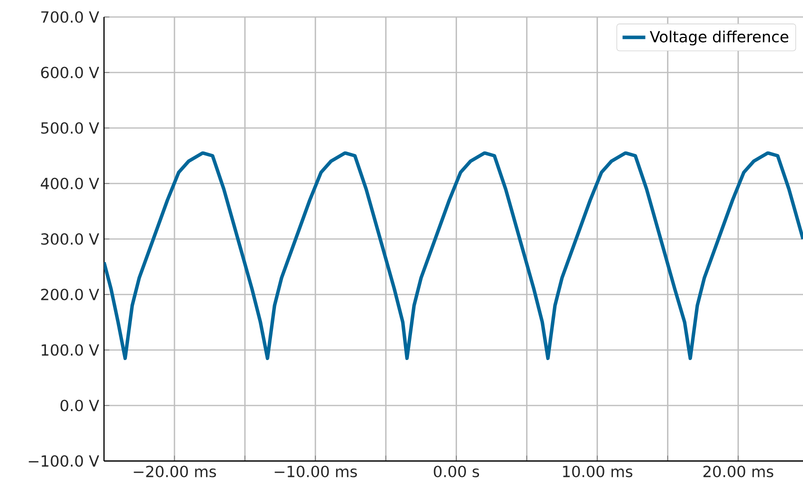 This screenshot has height=495, width=803. Describe the element at coordinates (175, 472) in the screenshot. I see `x-tick-label: −20.00 ms` at that location.